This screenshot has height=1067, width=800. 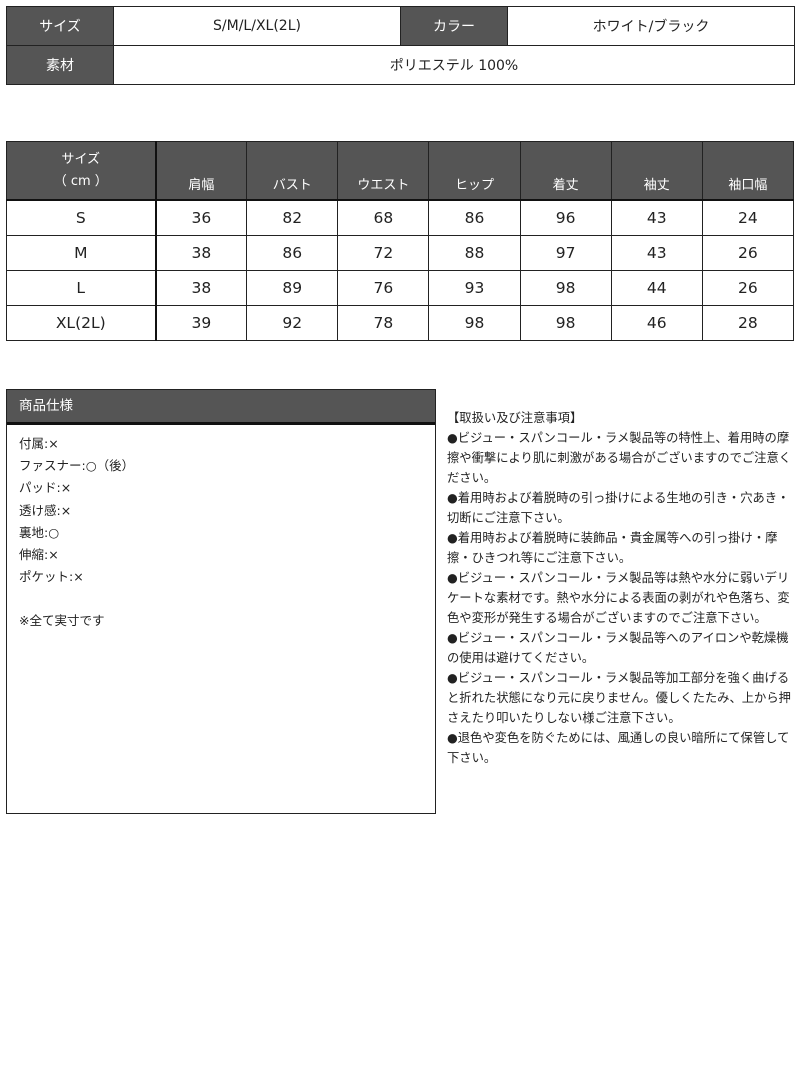 I want to click on table-row: M 38 86 72 88 97 43 26, so click(x=400, y=253).